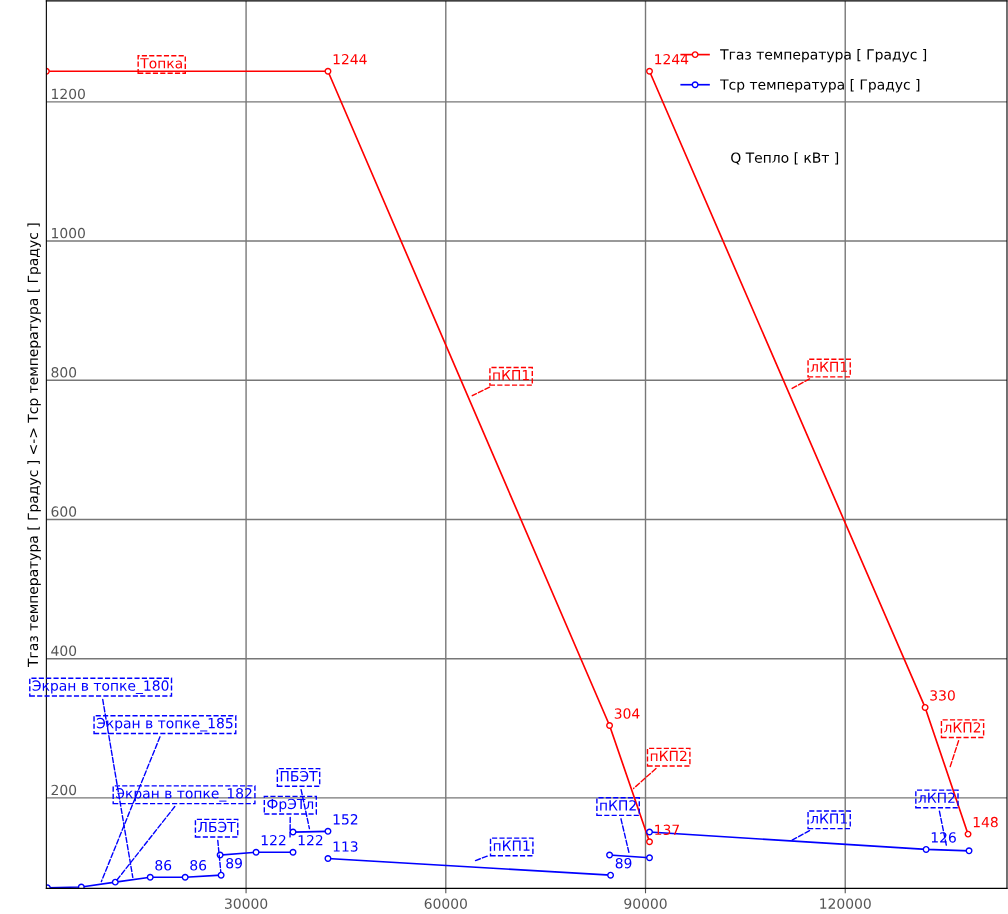 The width and height of the screenshot is (1008, 914). Describe the element at coordinates (942, 695) in the screenshot. I see `data-label: 330` at that location.